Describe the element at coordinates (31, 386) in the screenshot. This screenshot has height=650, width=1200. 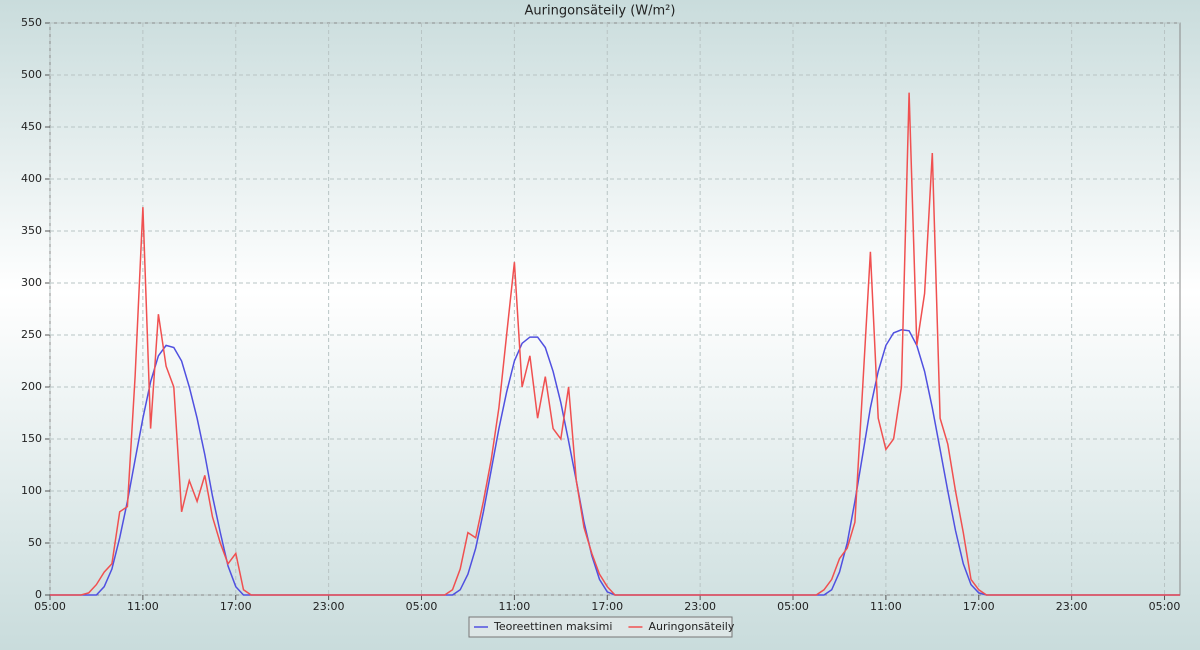
I see `y-tick-label: 200` at that location.